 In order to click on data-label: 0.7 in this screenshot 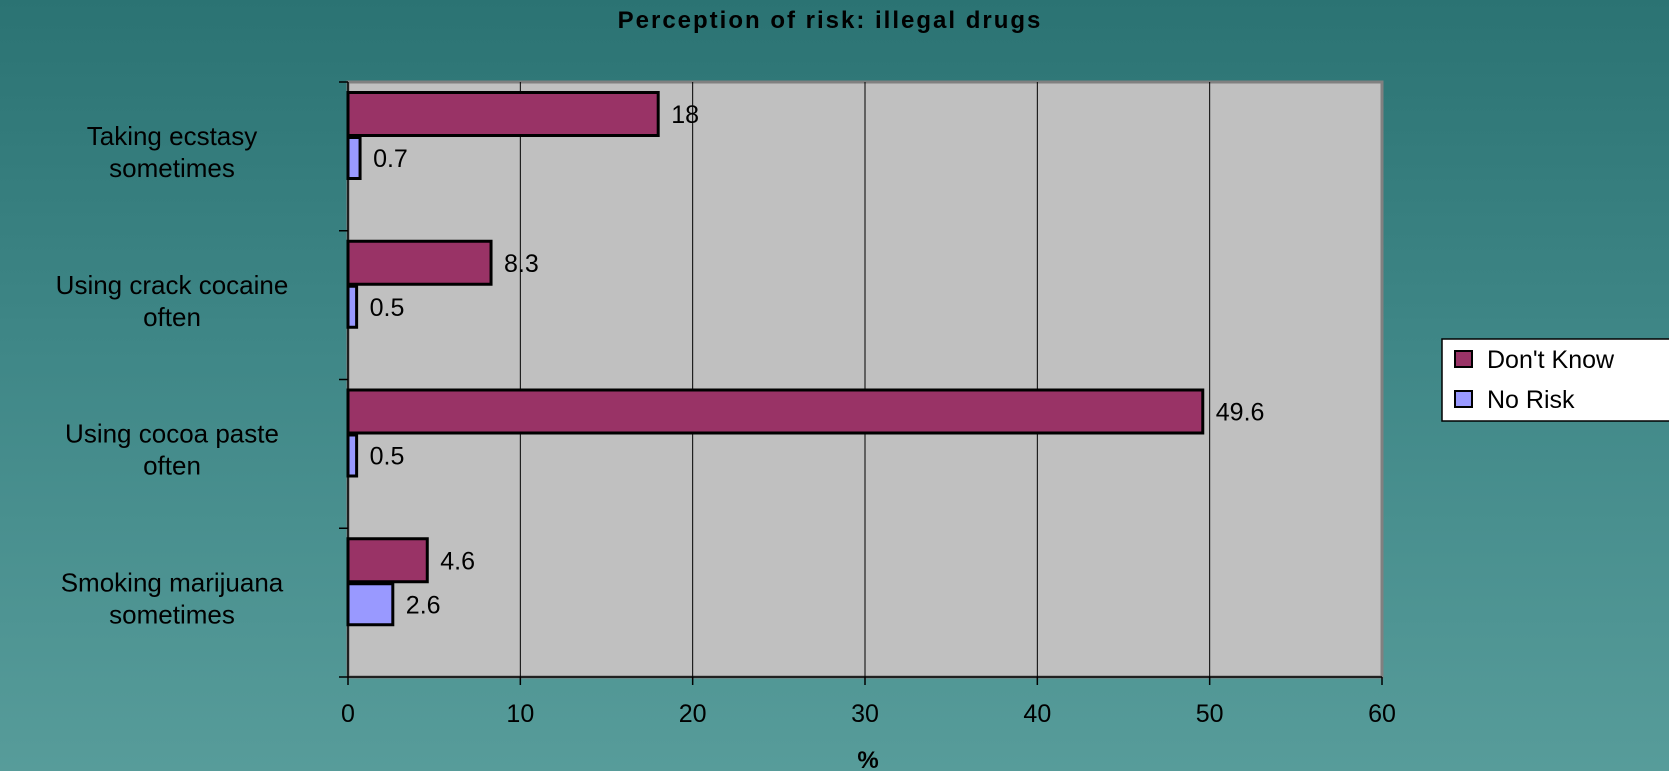, I will do `click(390, 159)`.